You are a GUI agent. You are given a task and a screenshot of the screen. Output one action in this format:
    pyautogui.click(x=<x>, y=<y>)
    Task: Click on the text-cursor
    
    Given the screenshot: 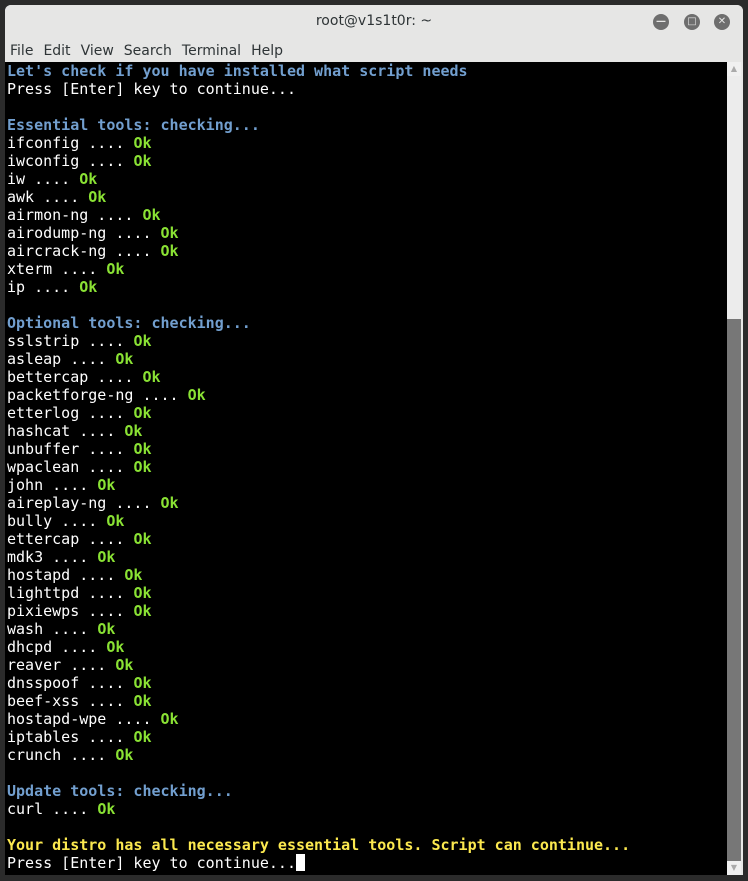 What is the action you would take?
    pyautogui.click(x=300, y=862)
    